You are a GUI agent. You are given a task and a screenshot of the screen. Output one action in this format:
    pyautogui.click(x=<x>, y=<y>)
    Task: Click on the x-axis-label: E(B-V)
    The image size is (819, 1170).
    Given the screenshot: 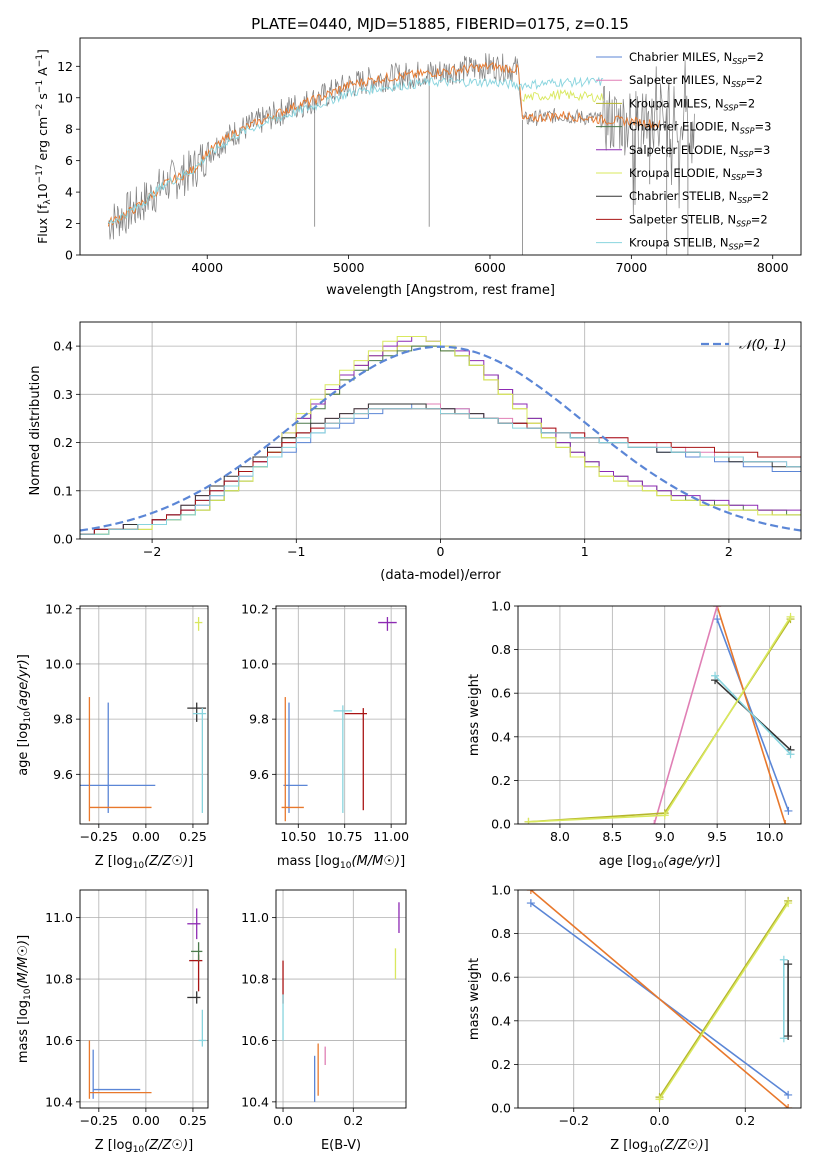 What is the action you would take?
    pyautogui.click(x=341, y=1145)
    